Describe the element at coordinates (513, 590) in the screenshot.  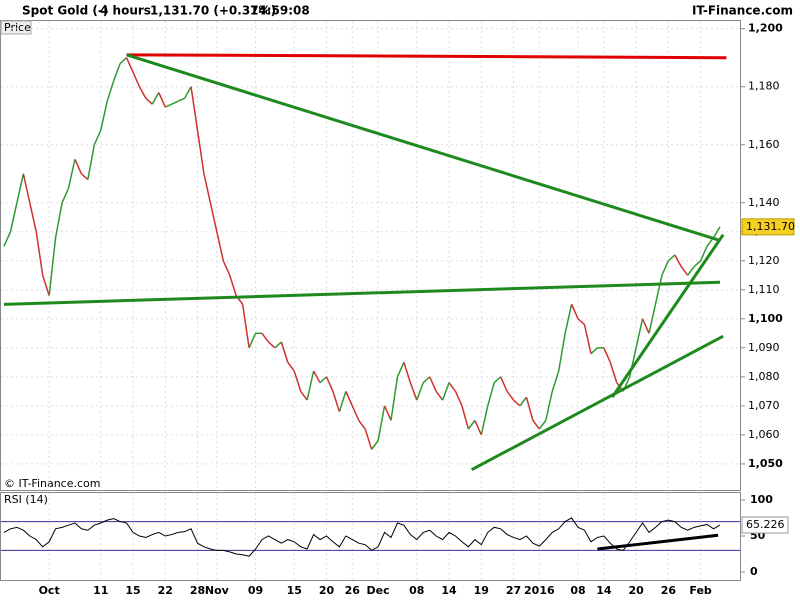
I see `x-tick-label: 27` at that location.